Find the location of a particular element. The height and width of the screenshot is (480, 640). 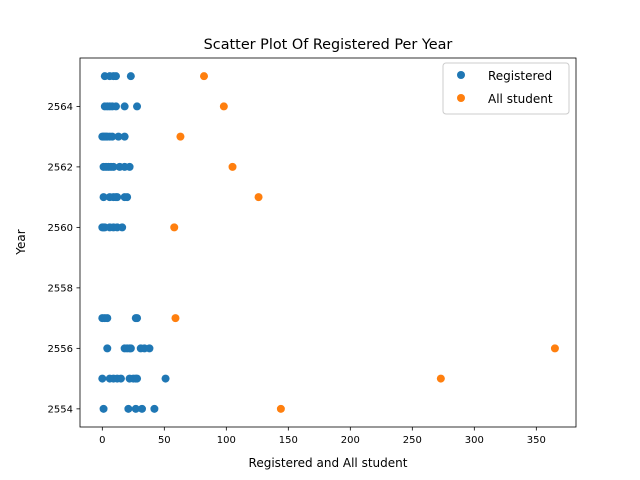

y-axis-label: Year is located at coordinates (21, 242).